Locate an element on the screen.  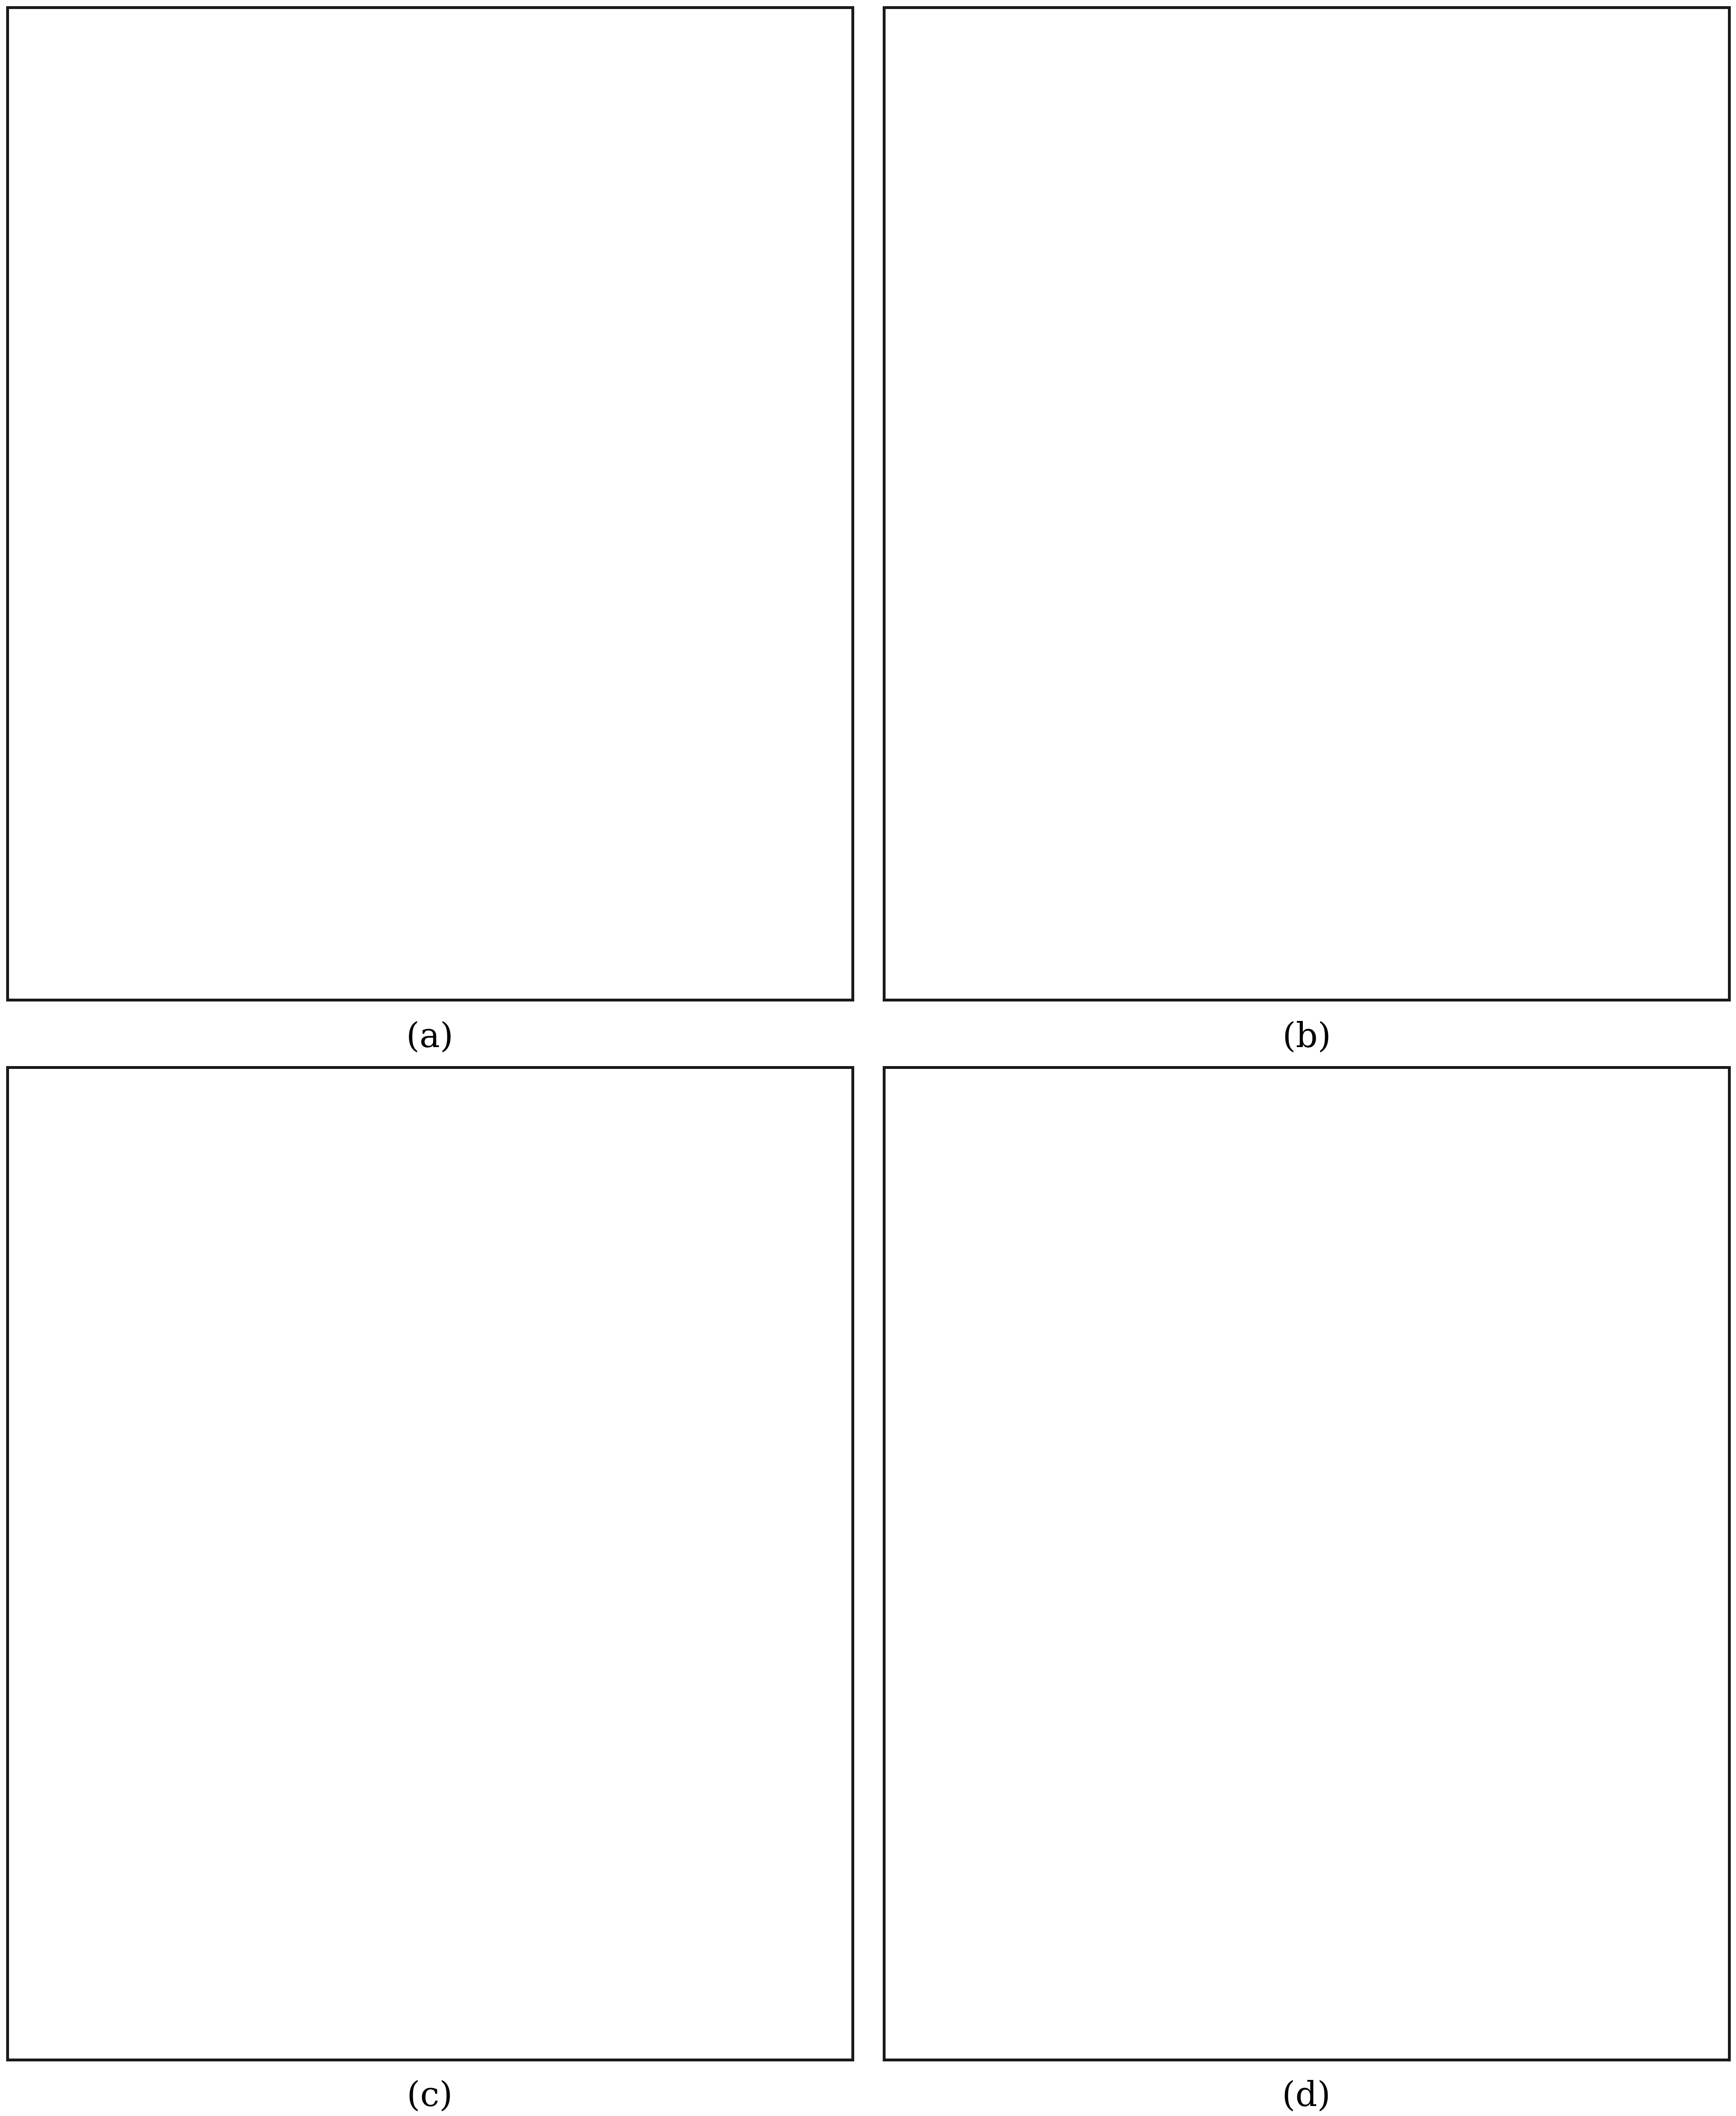
panel-caption: (a) is located at coordinates (429, 1035).